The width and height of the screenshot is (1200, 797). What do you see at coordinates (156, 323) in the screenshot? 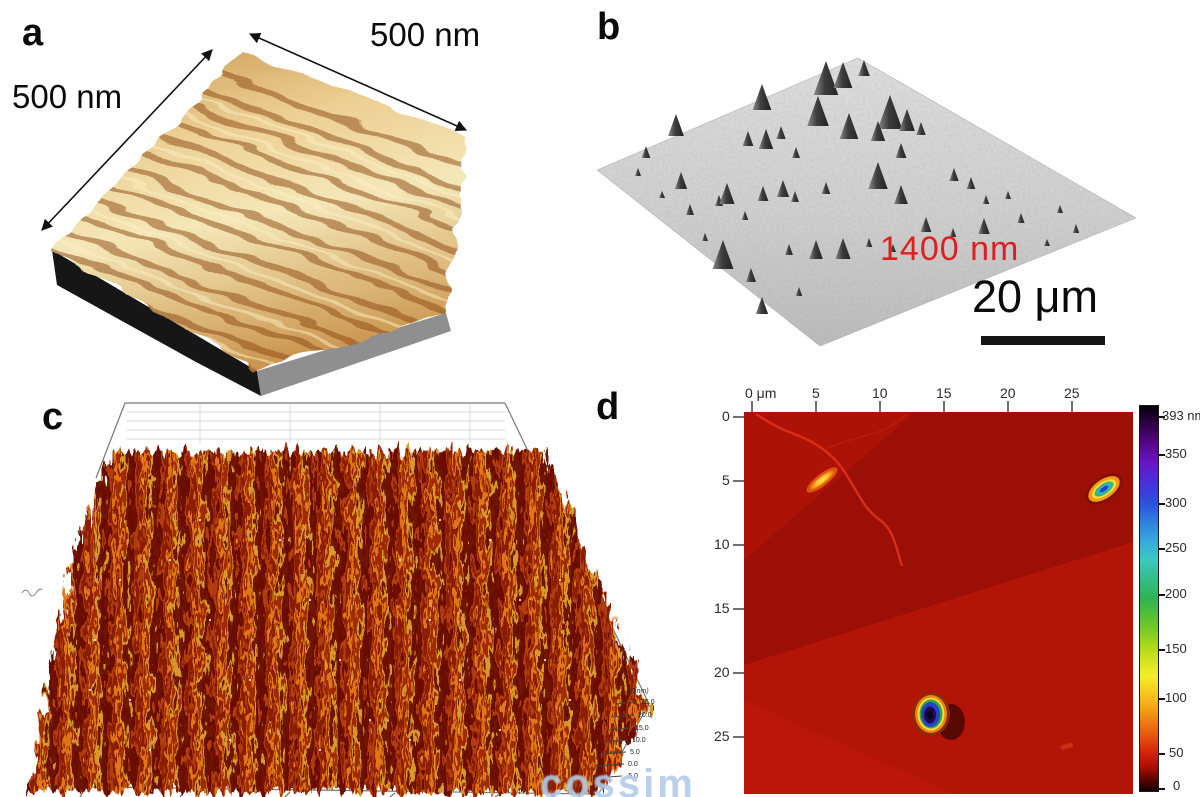
I see `panel-a-front-face` at bounding box center [156, 323].